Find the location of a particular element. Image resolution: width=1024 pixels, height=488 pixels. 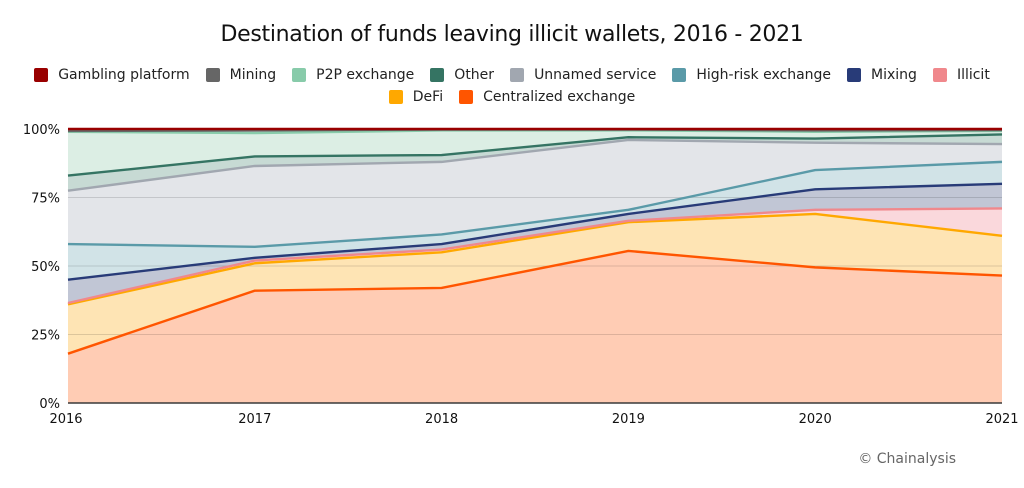

legend-label: High-risk exchange is located at coordinates (764, 75).